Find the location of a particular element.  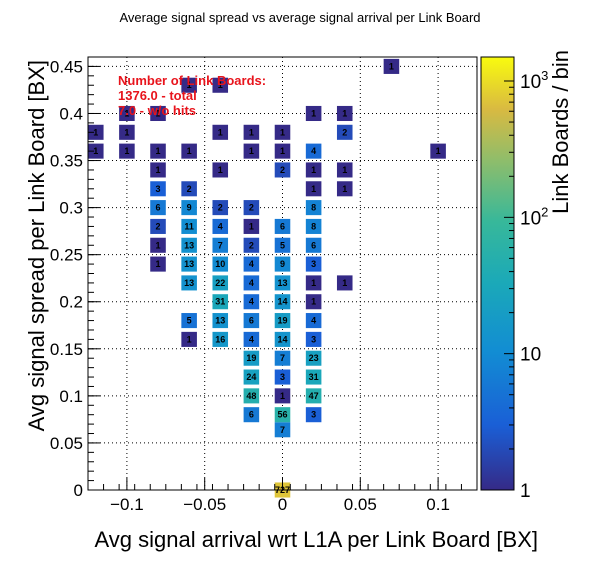

z-tick-label: 1 is located at coordinates (525, 491).